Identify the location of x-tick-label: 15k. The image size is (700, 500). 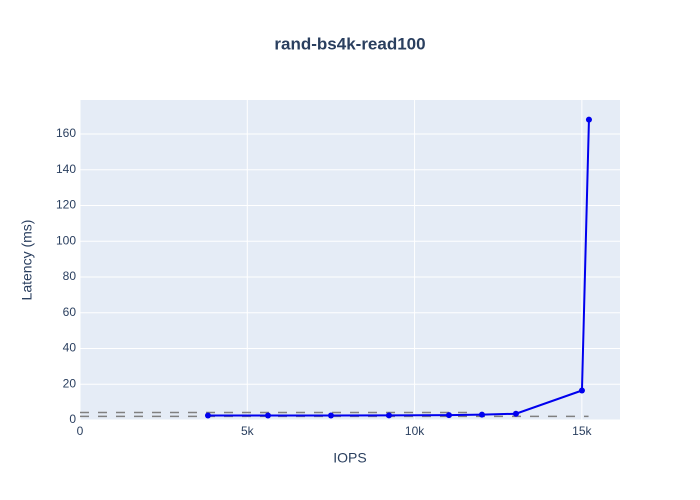
(582, 431).